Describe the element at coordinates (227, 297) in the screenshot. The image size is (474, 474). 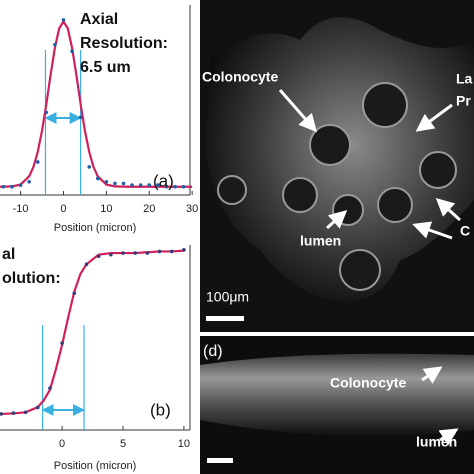
I see `scale-bar-label: 100μm` at that location.